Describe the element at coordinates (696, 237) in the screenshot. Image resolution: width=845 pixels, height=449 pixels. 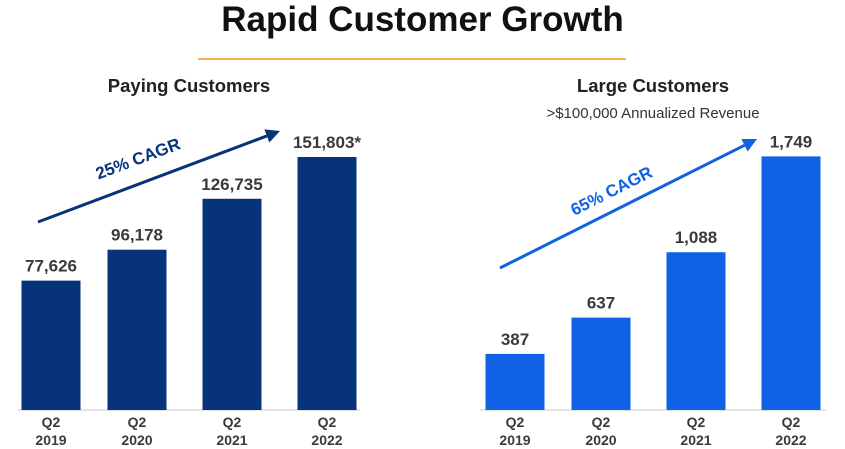
I see `chart2-data-label: 1,088` at that location.